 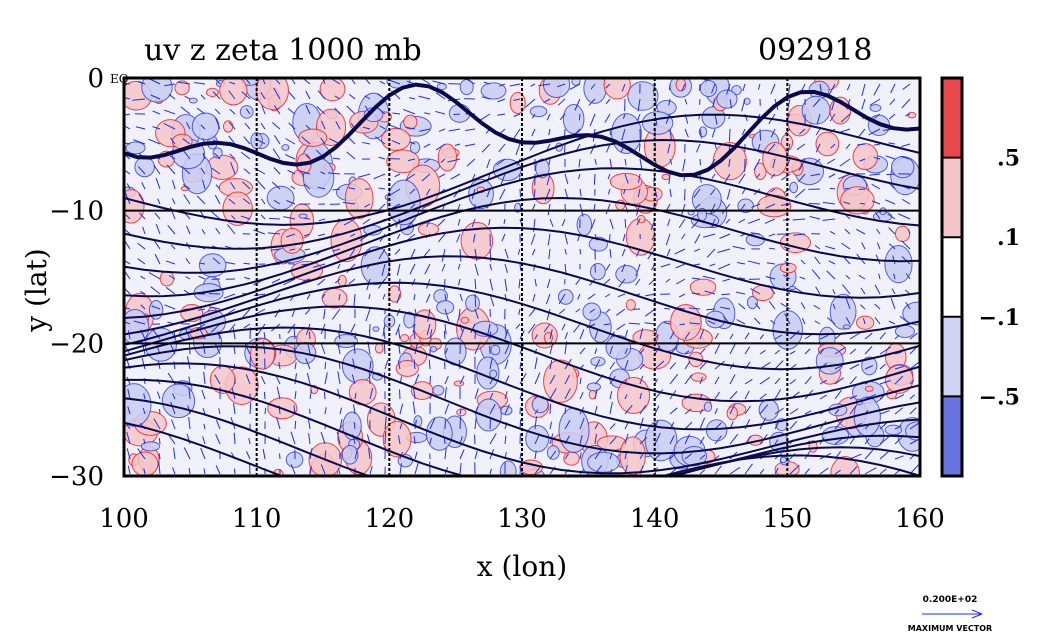 I want to click on colorbar-band, so click(x=952, y=436).